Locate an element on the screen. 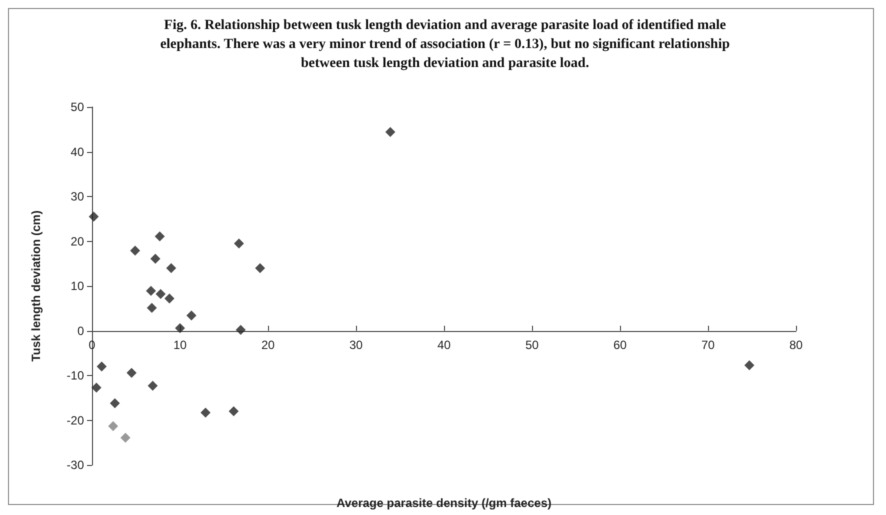  x-axis-title: Average parasite density (/gm faeces) is located at coordinates (444, 503).